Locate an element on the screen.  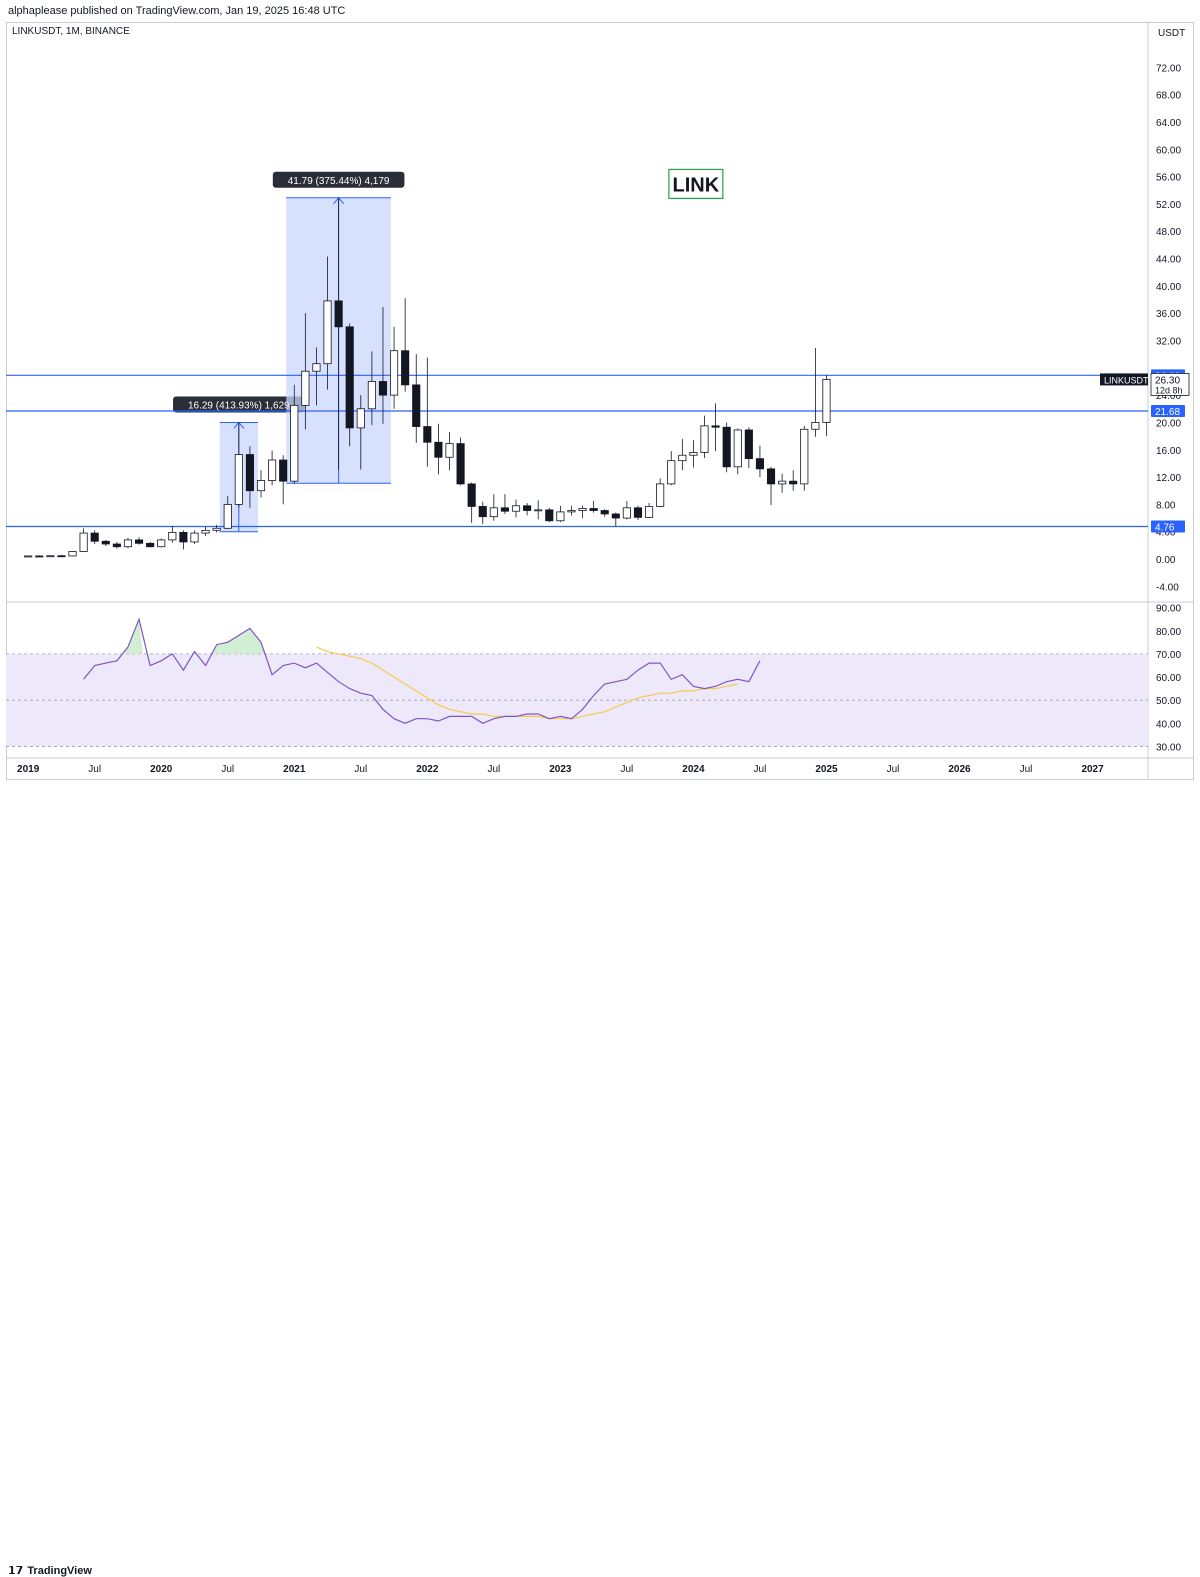
price-tick-label: 20.00 is located at coordinates (1168, 423).